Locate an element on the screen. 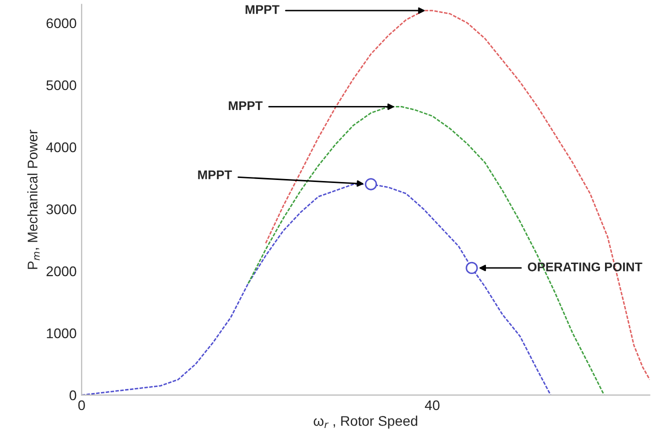  y-tick-label: 2000 is located at coordinates (61, 271).